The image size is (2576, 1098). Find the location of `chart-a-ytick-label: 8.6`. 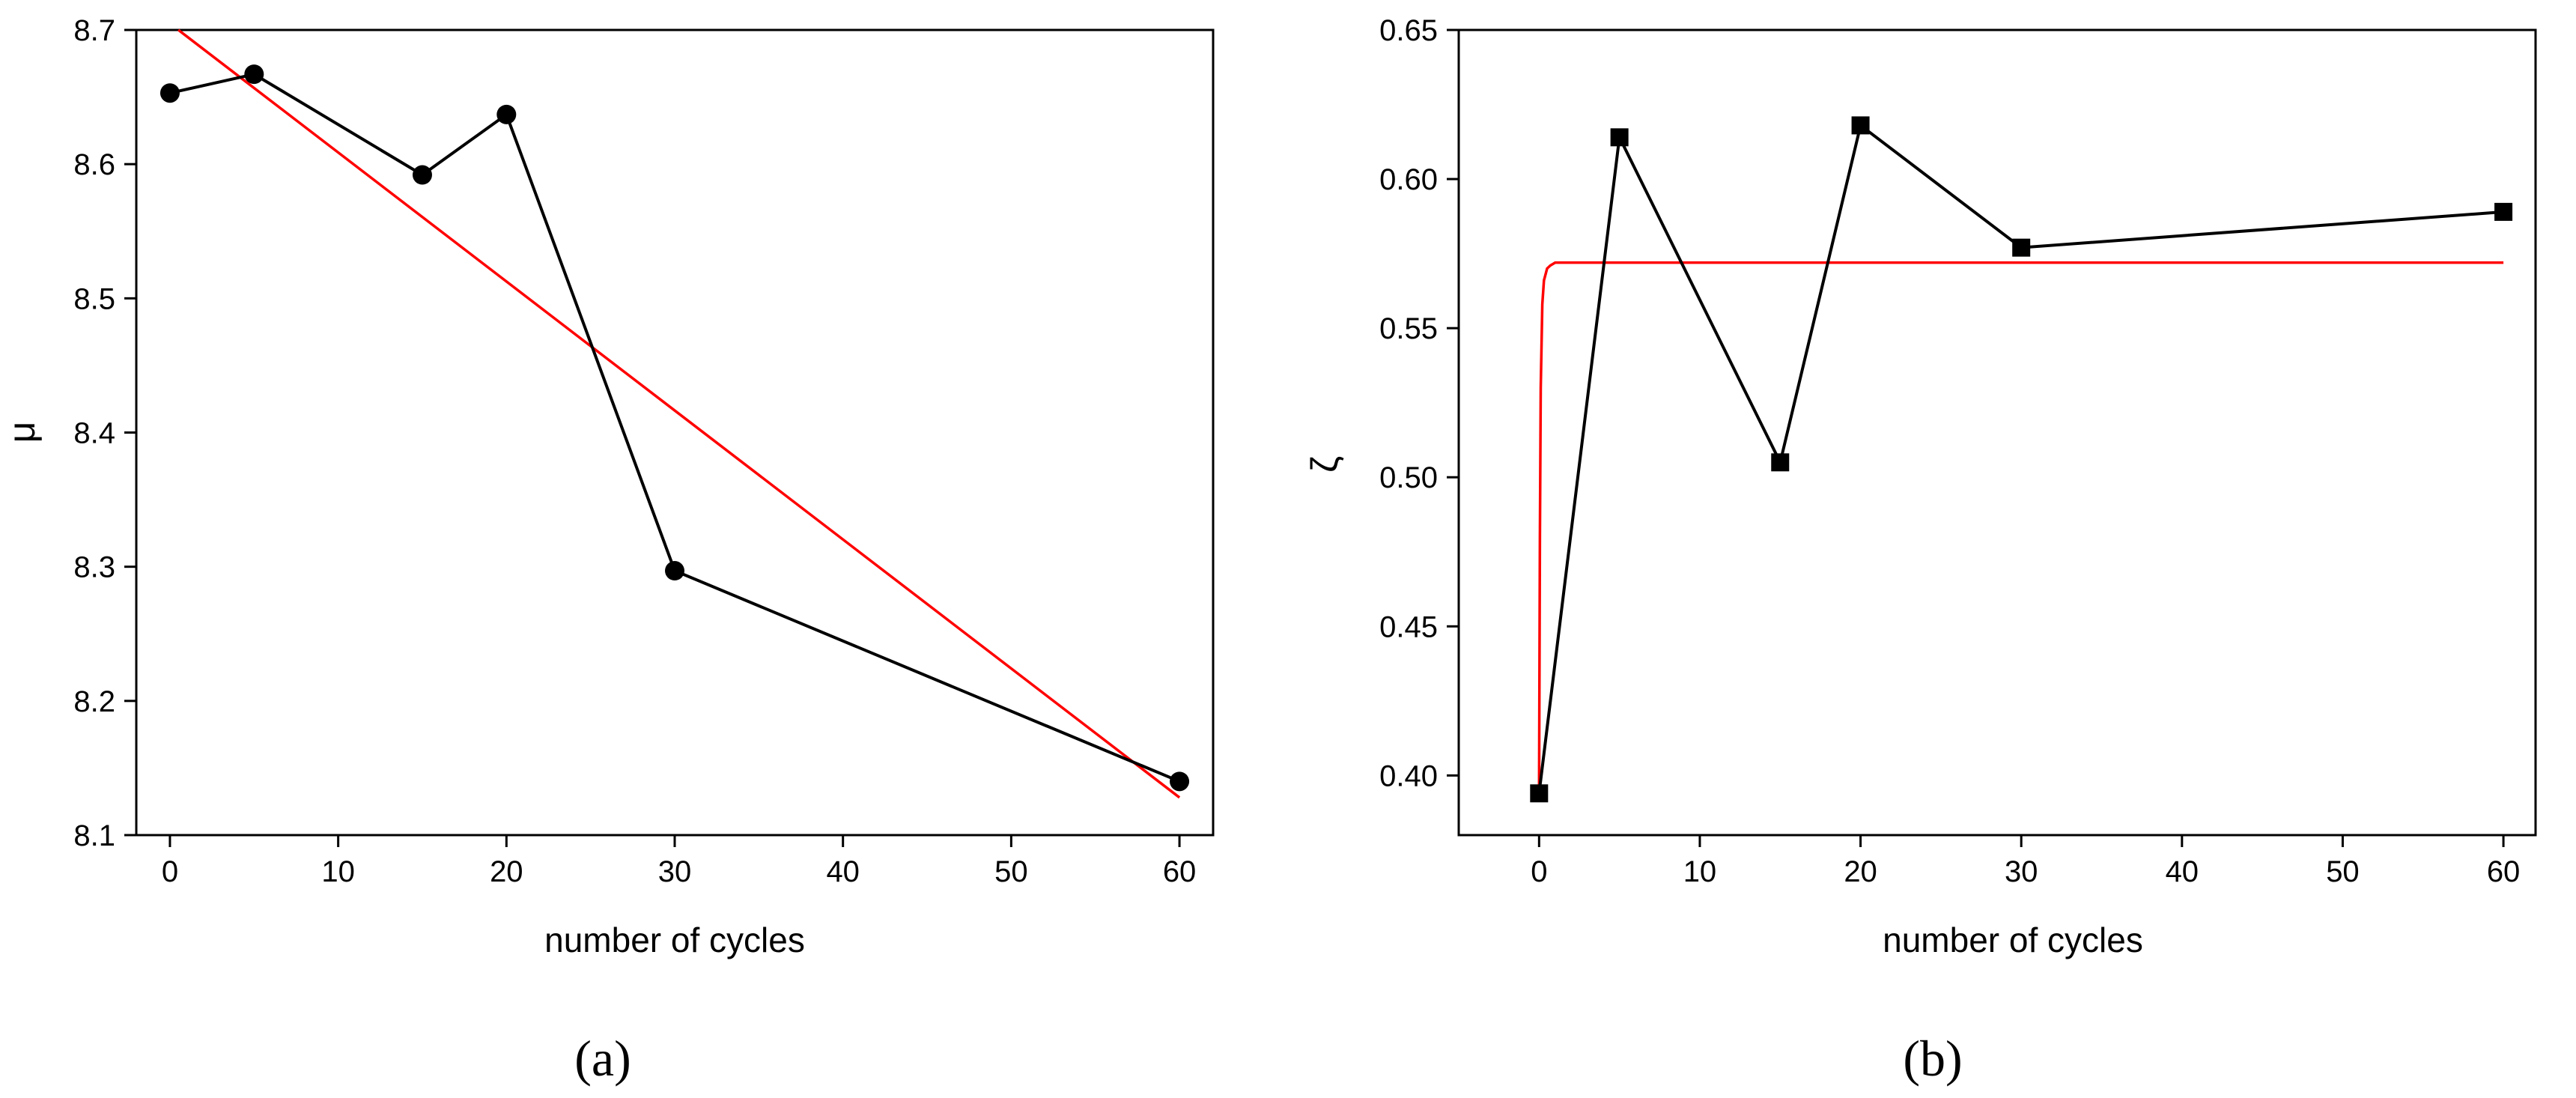

chart-a-ytick-label: 8.6 is located at coordinates (94, 164).